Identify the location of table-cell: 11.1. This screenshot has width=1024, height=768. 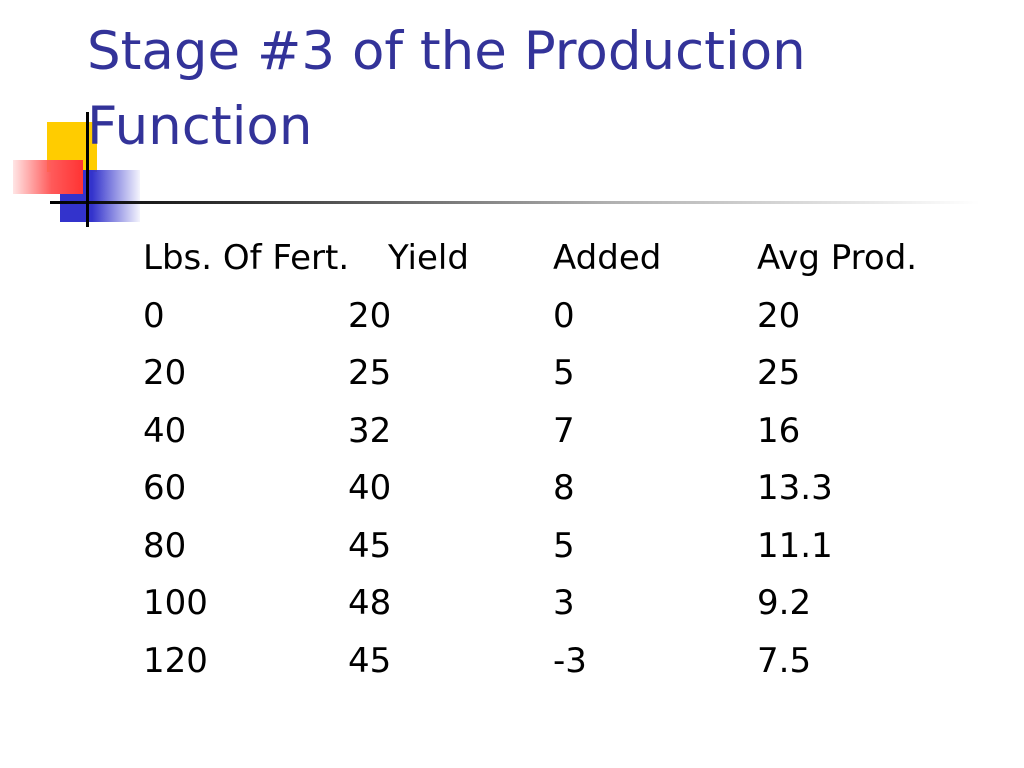
(795, 545).